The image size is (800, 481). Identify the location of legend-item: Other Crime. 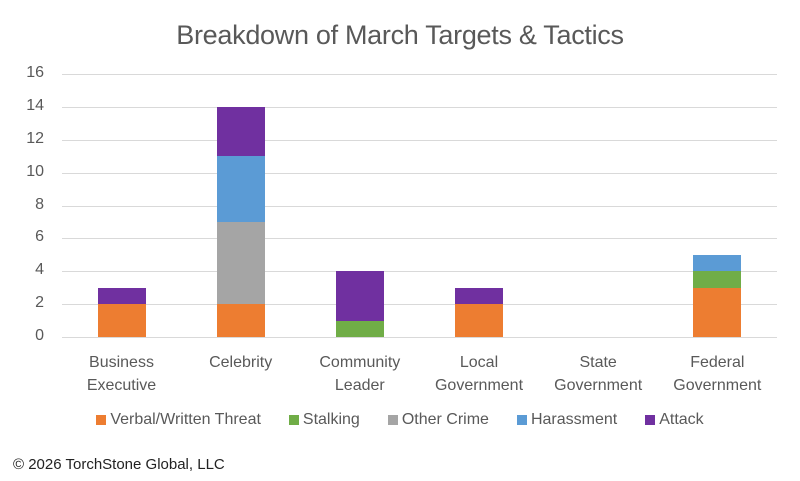
(438, 420).